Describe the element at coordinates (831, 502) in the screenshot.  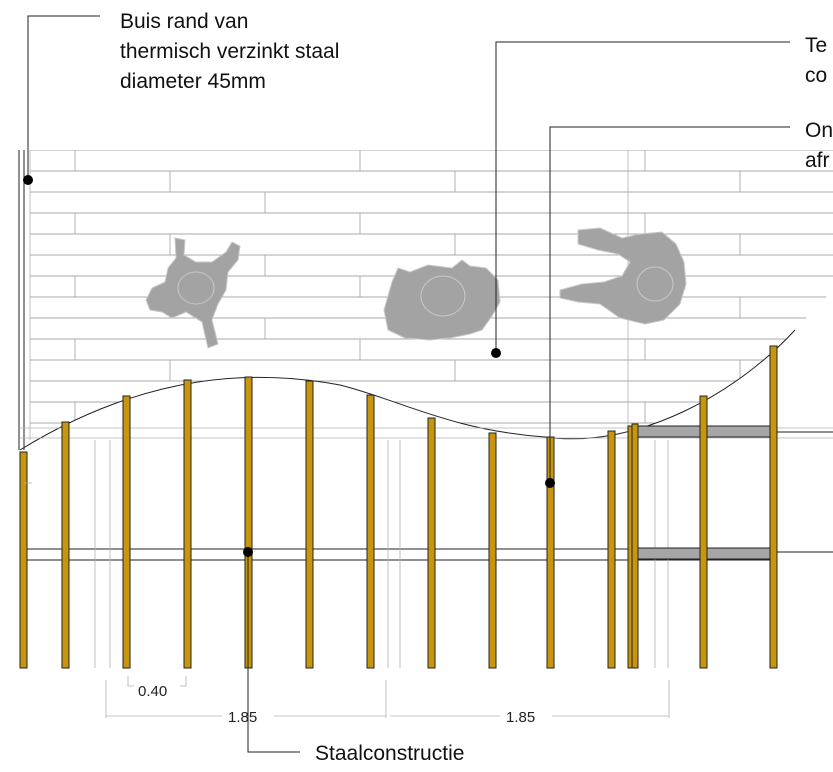
I see `side-dimension-b: 0` at that location.